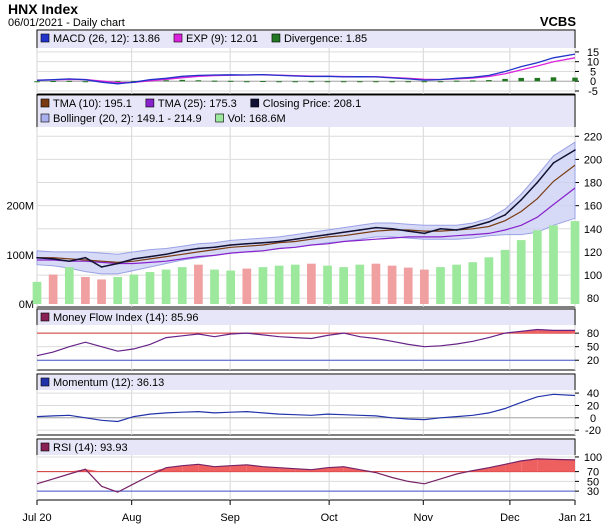 This screenshot has width=609, height=527. I want to click on macd-ytick-label: 0, so click(593, 82).